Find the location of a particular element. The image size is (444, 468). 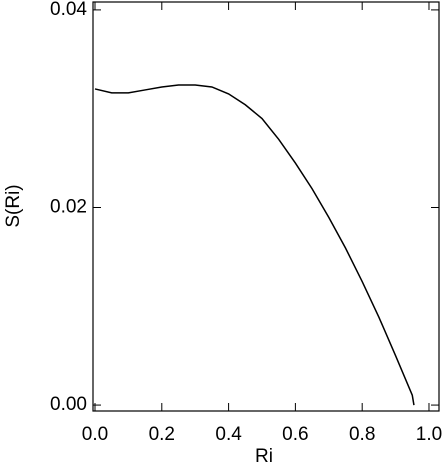

y-tick-label: 0.00 is located at coordinates (68, 404).